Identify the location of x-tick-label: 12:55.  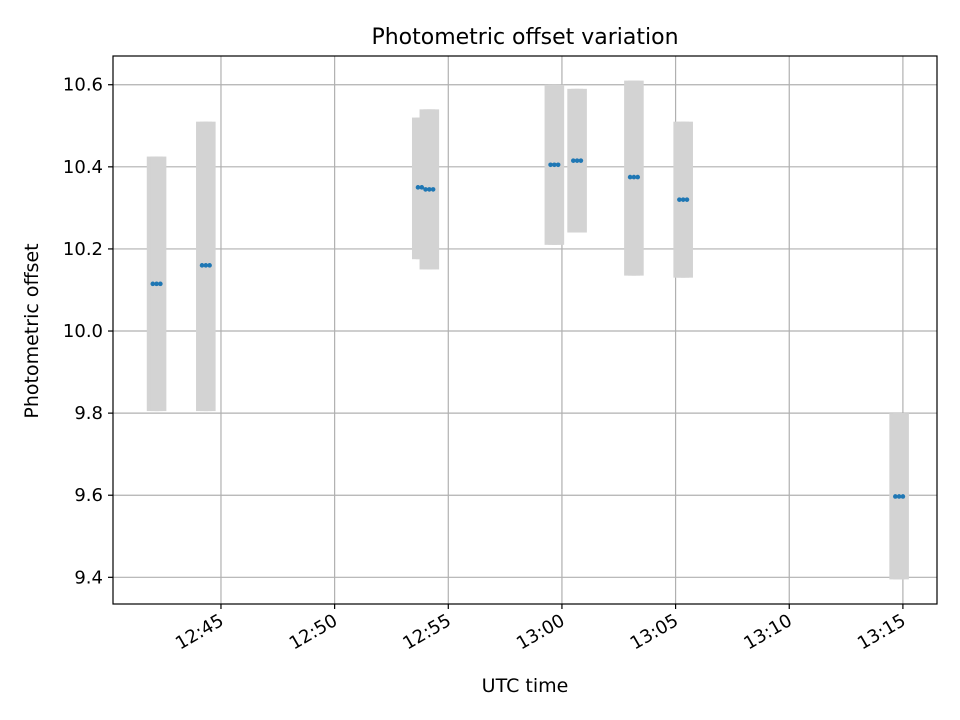
(426, 632).